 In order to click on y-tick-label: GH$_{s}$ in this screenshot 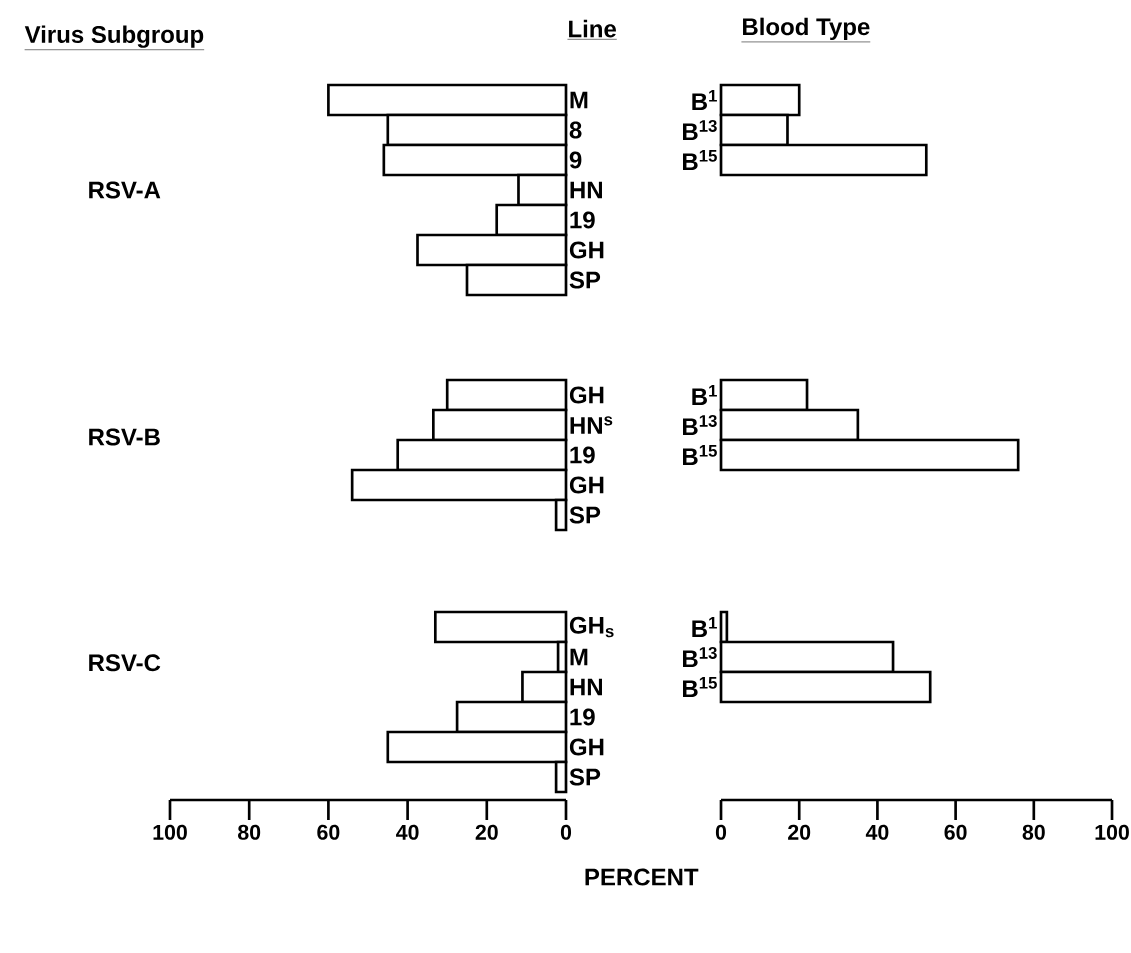, I will do `click(591, 627)`.